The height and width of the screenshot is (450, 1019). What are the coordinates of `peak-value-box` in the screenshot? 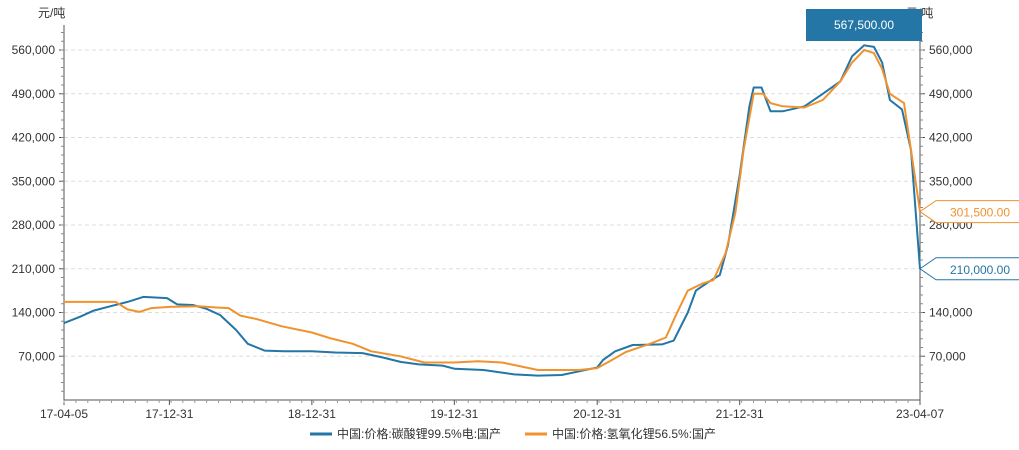 It's located at (864, 25).